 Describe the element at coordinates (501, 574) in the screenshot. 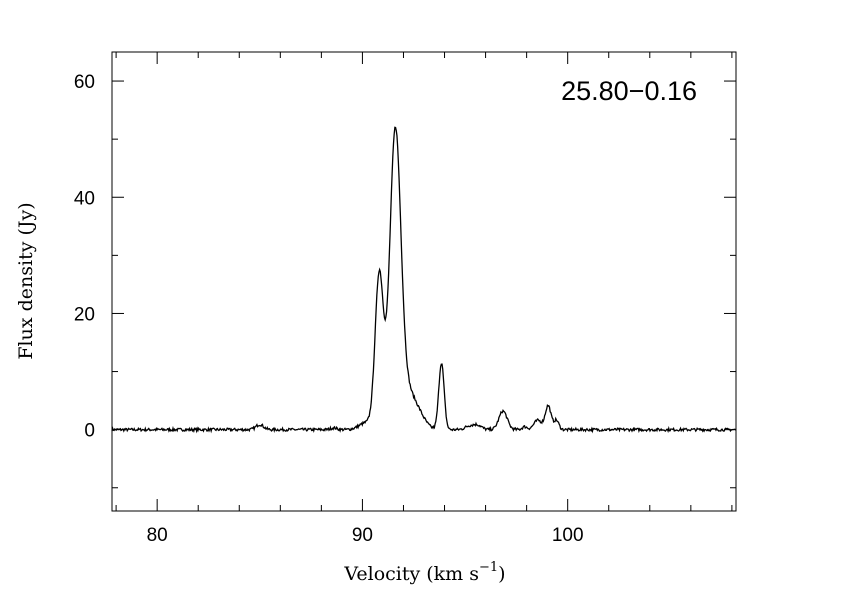

I see `x-axis-title-close: )` at that location.